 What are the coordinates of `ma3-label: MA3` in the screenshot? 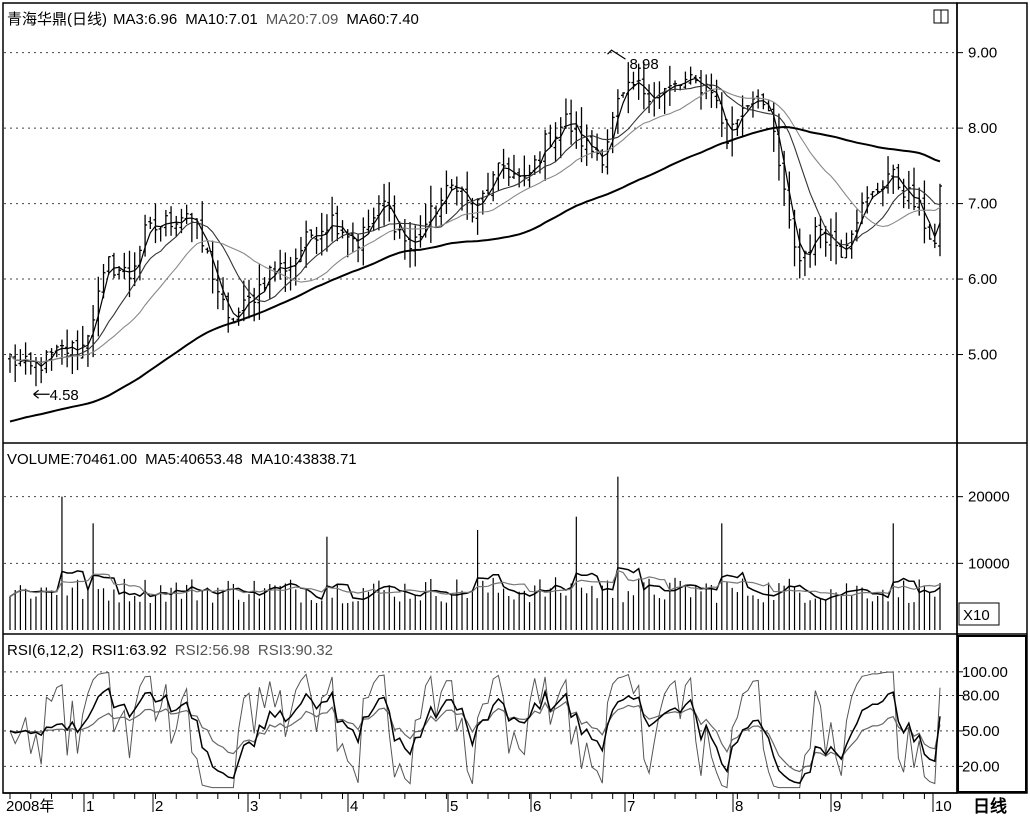 It's located at (128, 19).